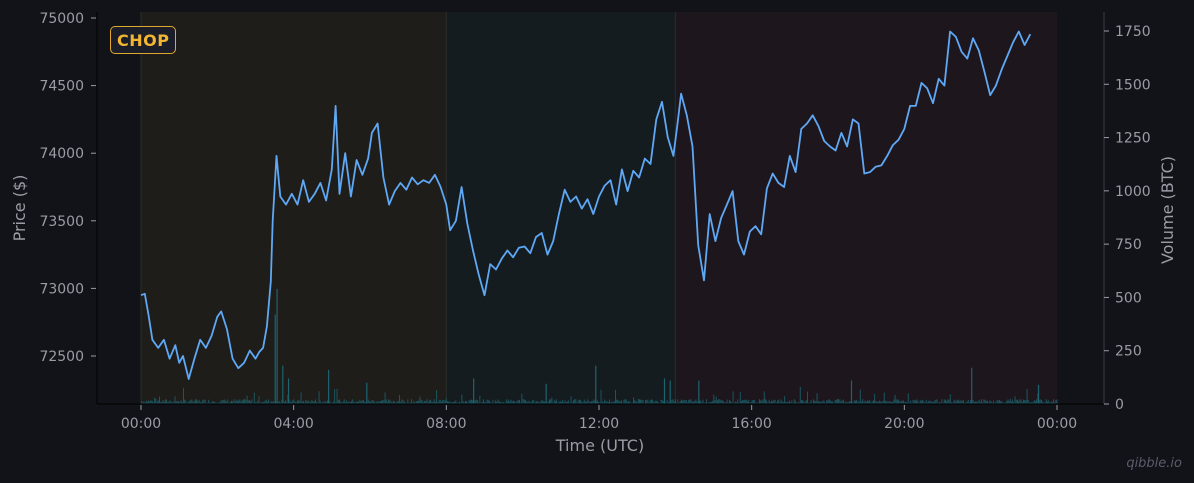  What do you see at coordinates (1133, 139) in the screenshot?
I see `y2-tick-label: 1250` at bounding box center [1133, 139].